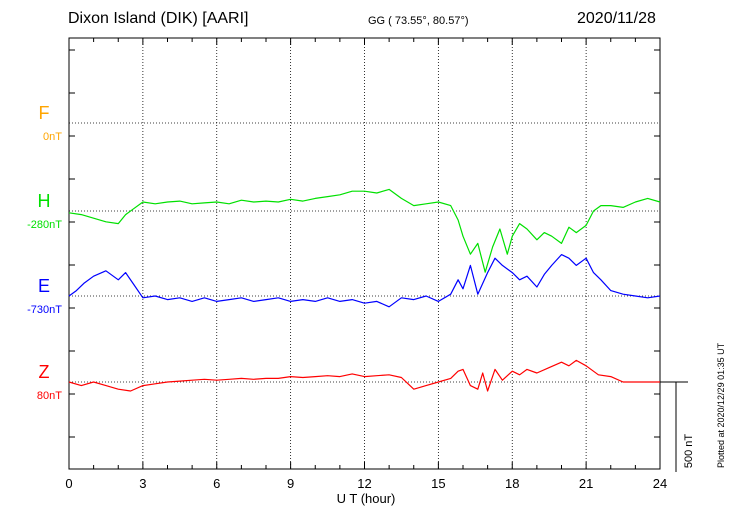 This screenshot has width=730, height=520. What do you see at coordinates (438, 483) in the screenshot?
I see `x-tick-label: 15` at bounding box center [438, 483].